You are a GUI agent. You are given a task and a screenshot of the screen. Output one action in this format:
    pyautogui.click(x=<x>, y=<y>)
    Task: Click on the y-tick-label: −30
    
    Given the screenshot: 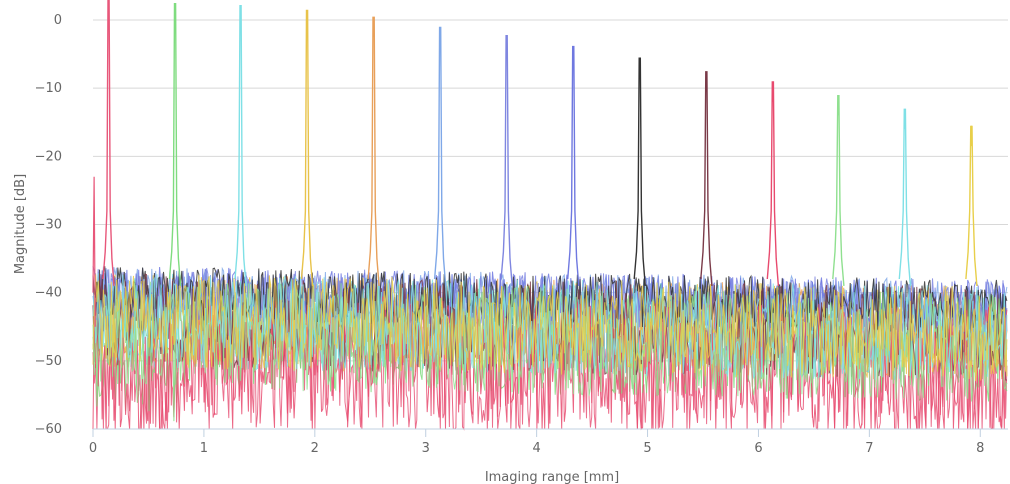 What is the action you would take?
    pyautogui.click(x=48, y=225)
    